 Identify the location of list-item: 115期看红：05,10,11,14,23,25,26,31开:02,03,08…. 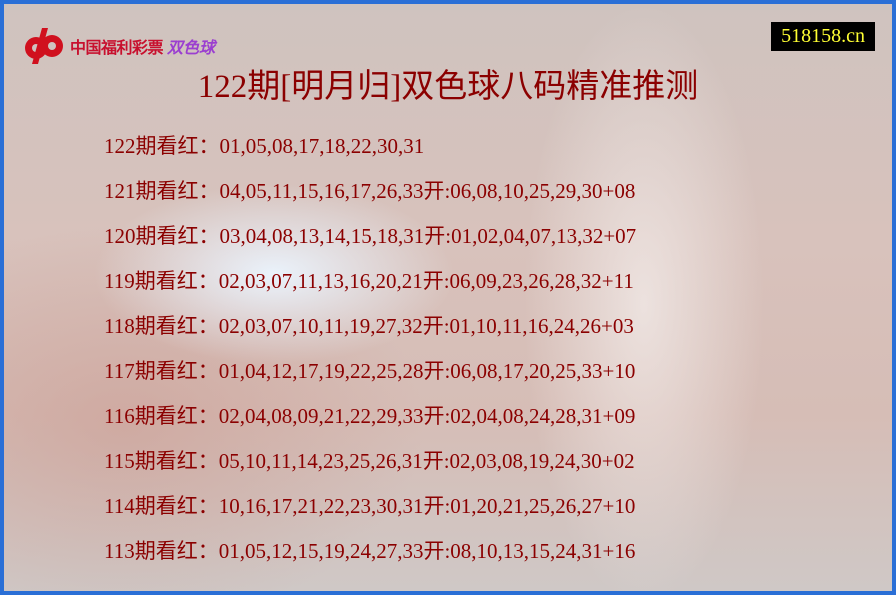
(369, 461).